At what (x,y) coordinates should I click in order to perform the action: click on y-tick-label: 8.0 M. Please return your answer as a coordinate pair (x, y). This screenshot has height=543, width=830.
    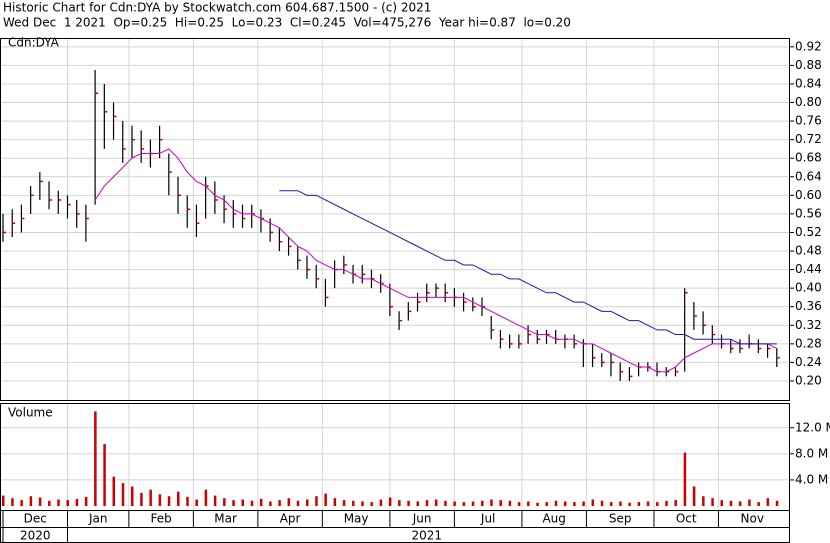
    Looking at the image, I should click on (811, 453).